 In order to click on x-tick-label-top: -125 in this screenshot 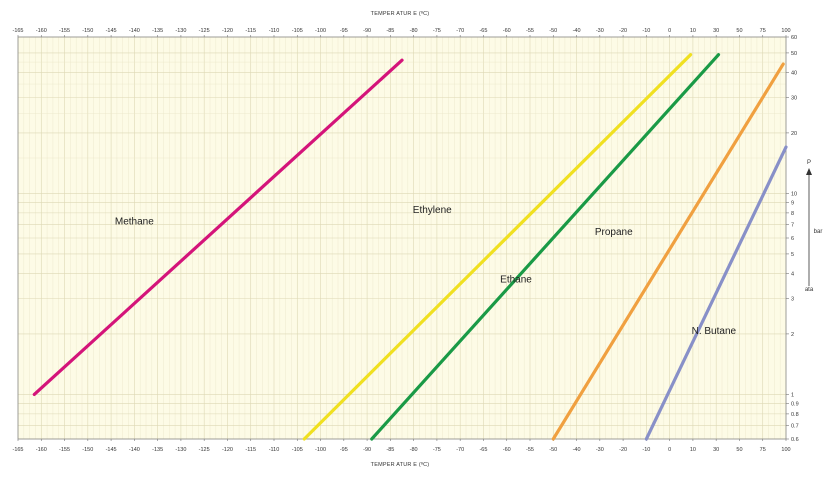, I will do `click(204, 31)`.